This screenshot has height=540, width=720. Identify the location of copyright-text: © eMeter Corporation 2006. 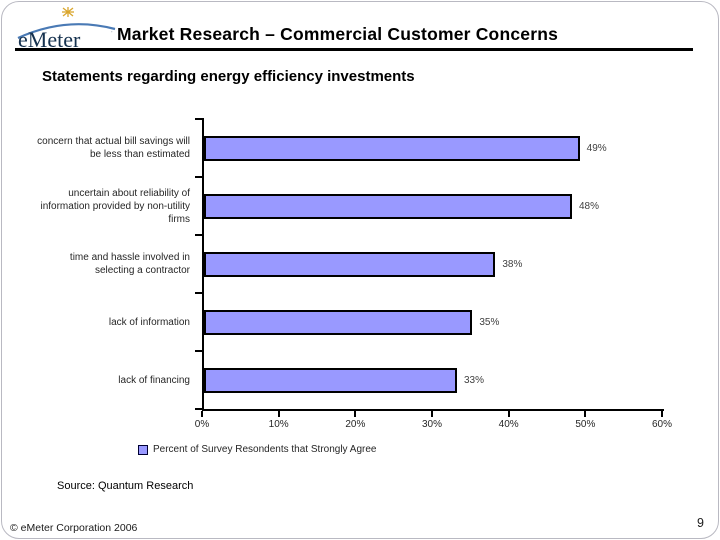
(74, 528).